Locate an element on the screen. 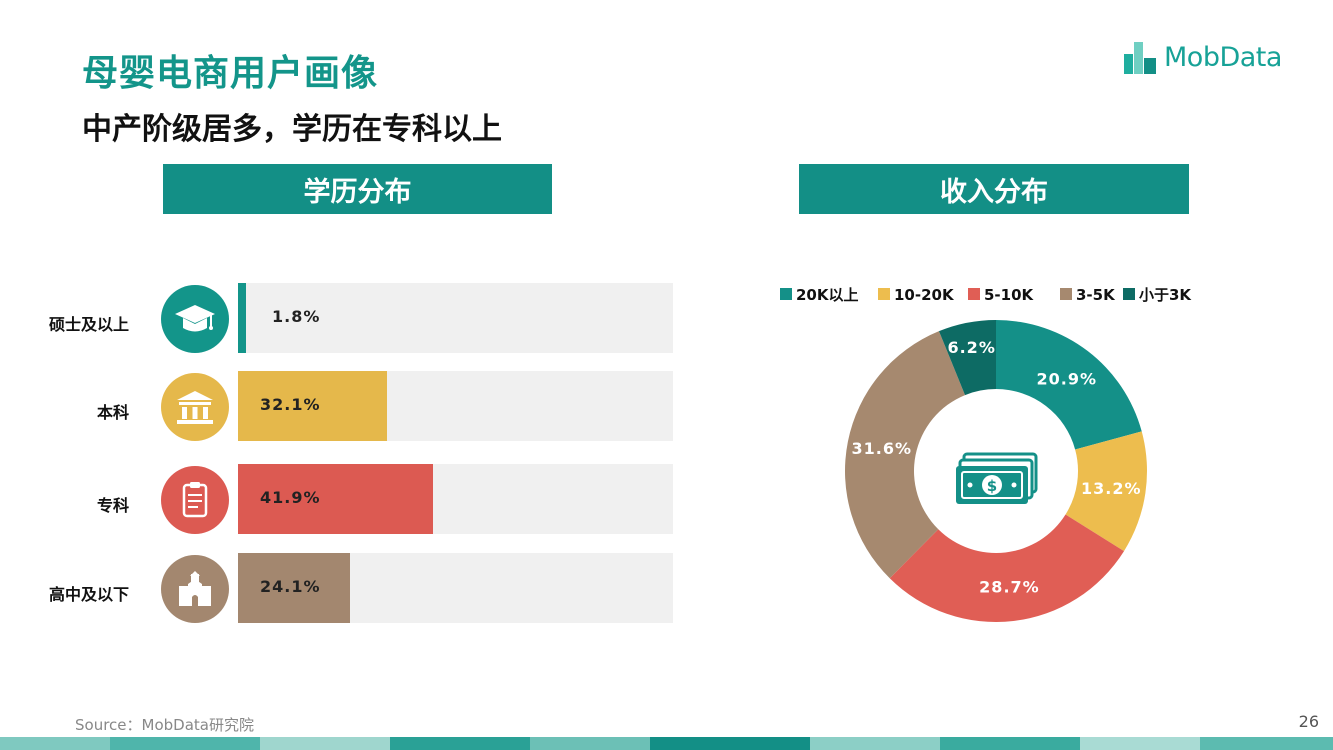  donut-value-label: 6.2% is located at coordinates (971, 347).